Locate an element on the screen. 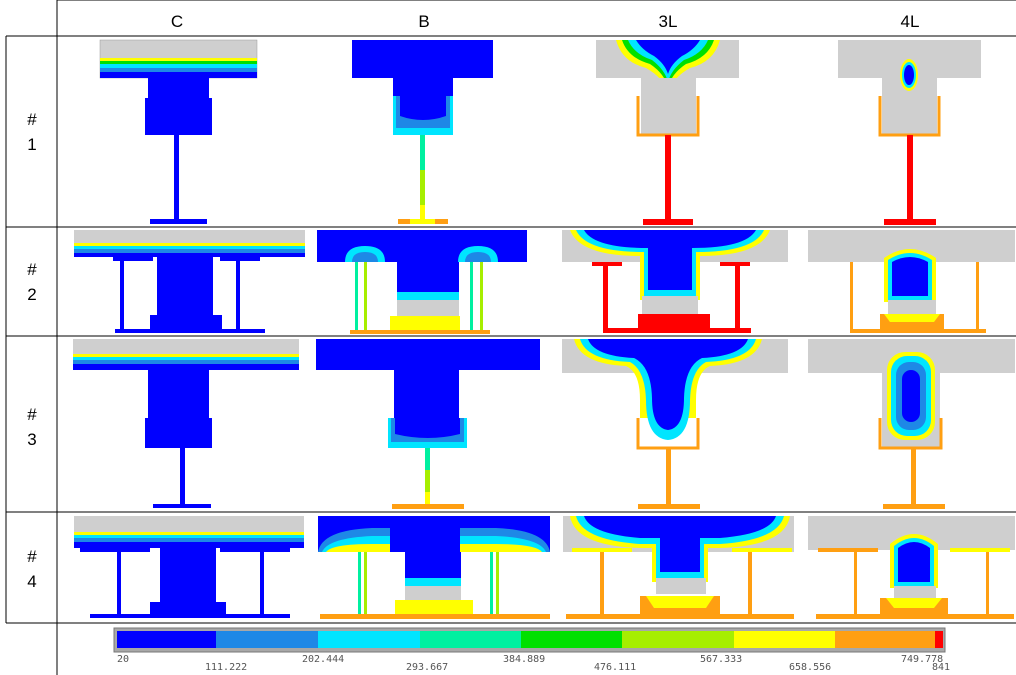 This screenshot has height=675, width=1016. column-header-4l: 4L is located at coordinates (910, 21).